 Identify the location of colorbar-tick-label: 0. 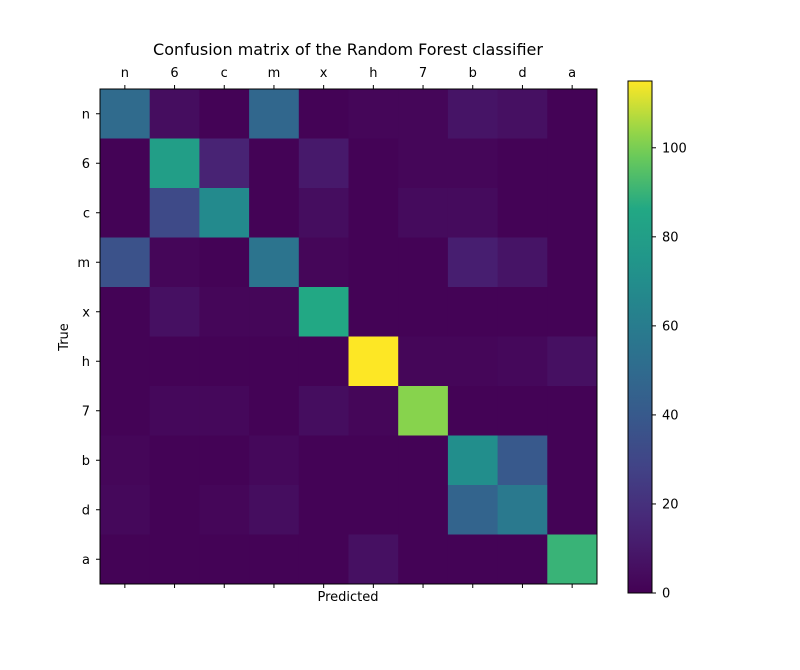
(666, 594).